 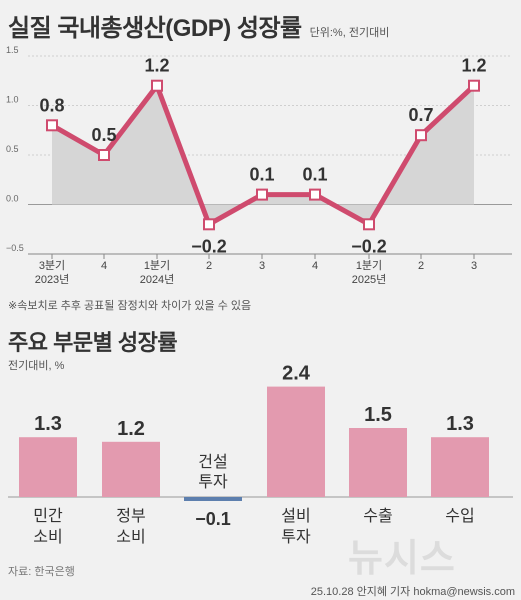 I want to click on source-text: 자료: 한국은행, so click(x=41, y=572).